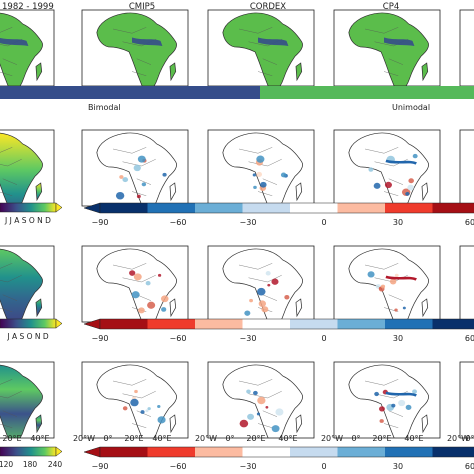 Image resolution: width=474 pixels, height=474 pixels. I want to click on sequential-tick: 120, so click(6, 464).